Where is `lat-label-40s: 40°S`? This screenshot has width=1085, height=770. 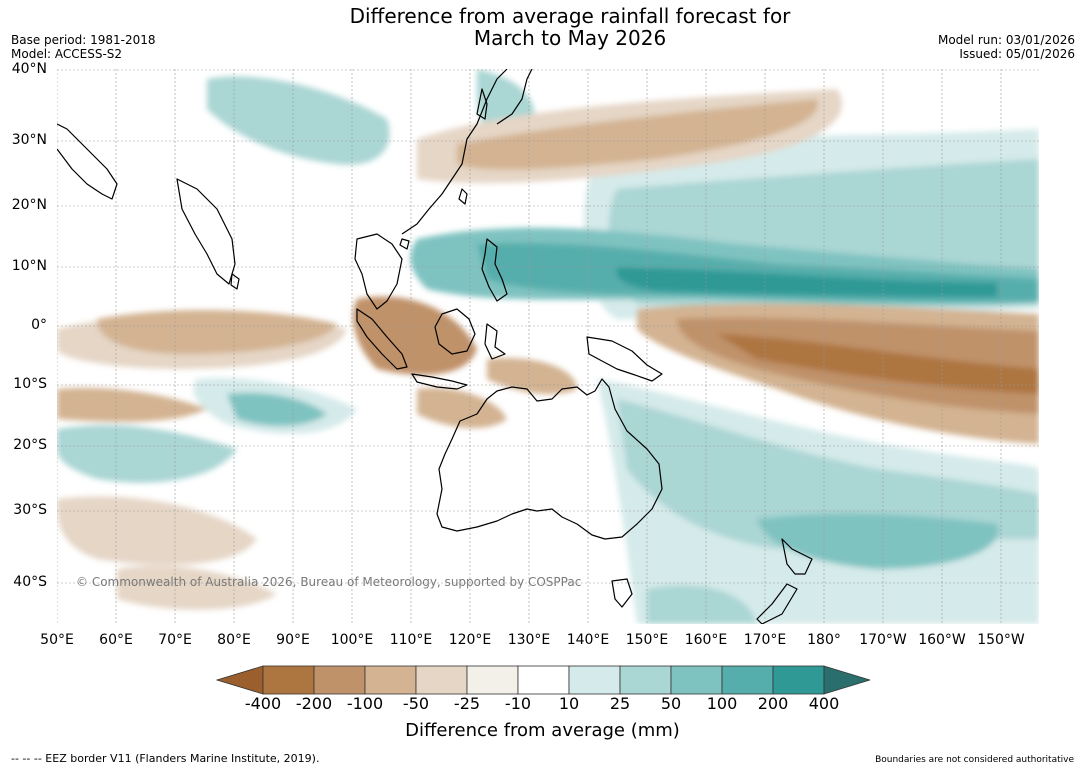 lat-label-40s: 40°S is located at coordinates (30, 582).